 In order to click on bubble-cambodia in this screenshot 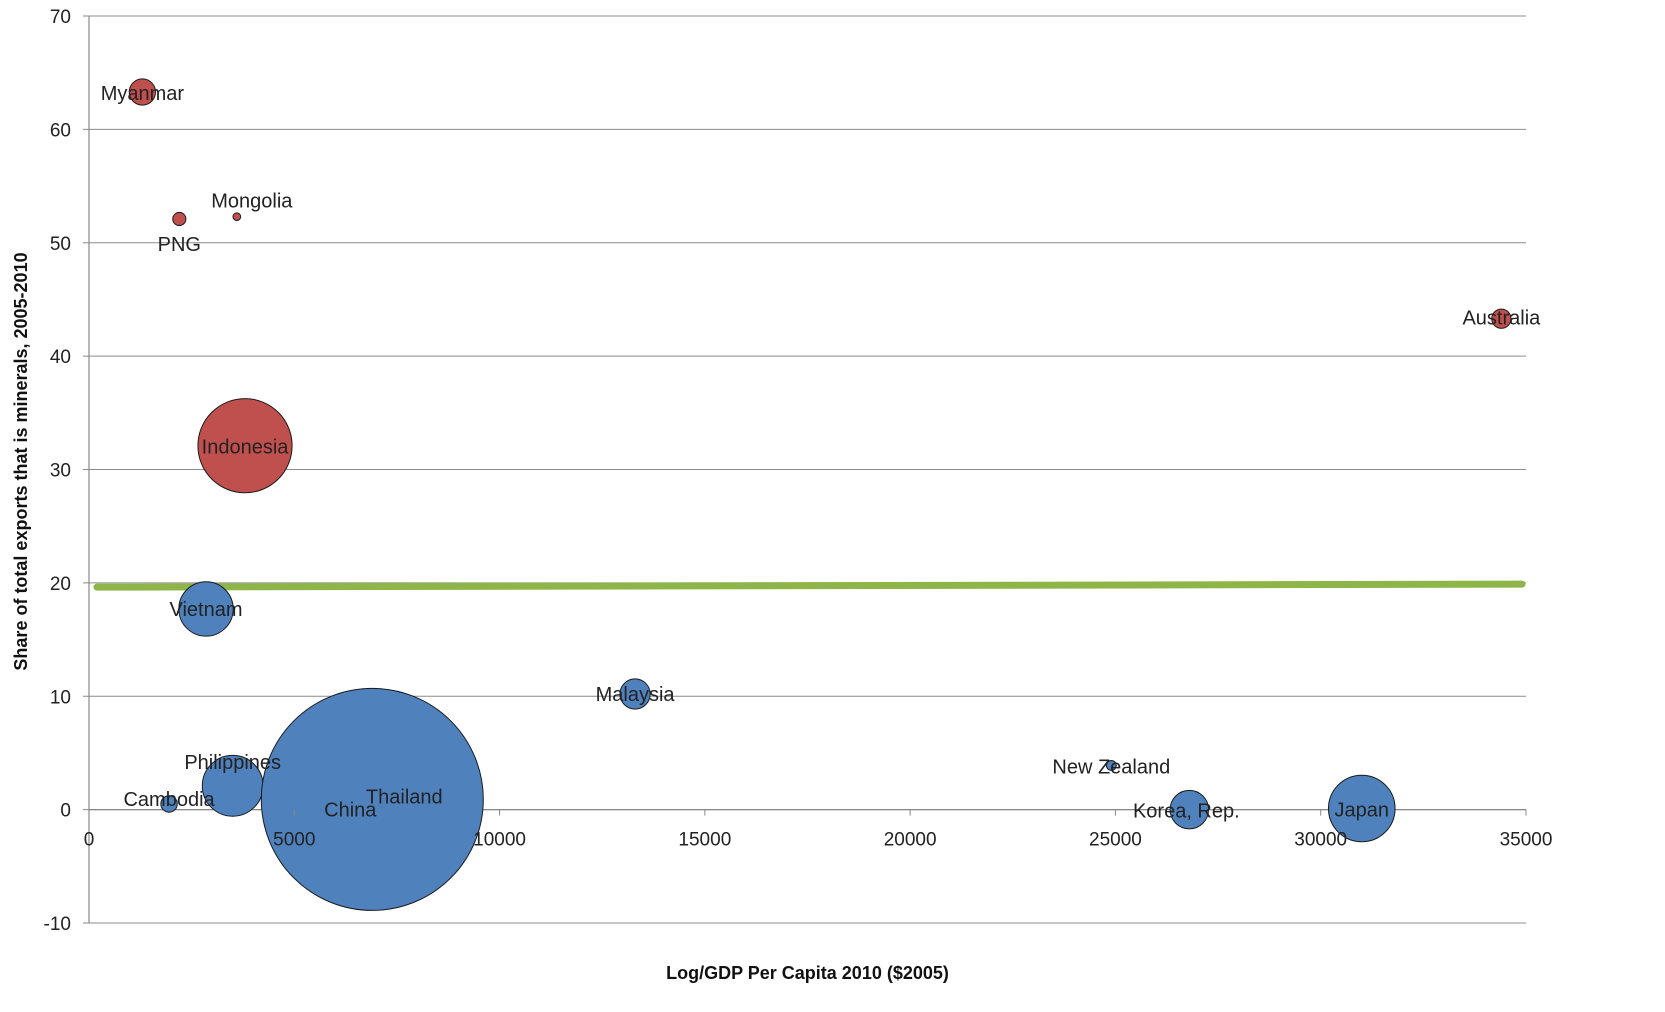, I will do `click(169, 804)`.